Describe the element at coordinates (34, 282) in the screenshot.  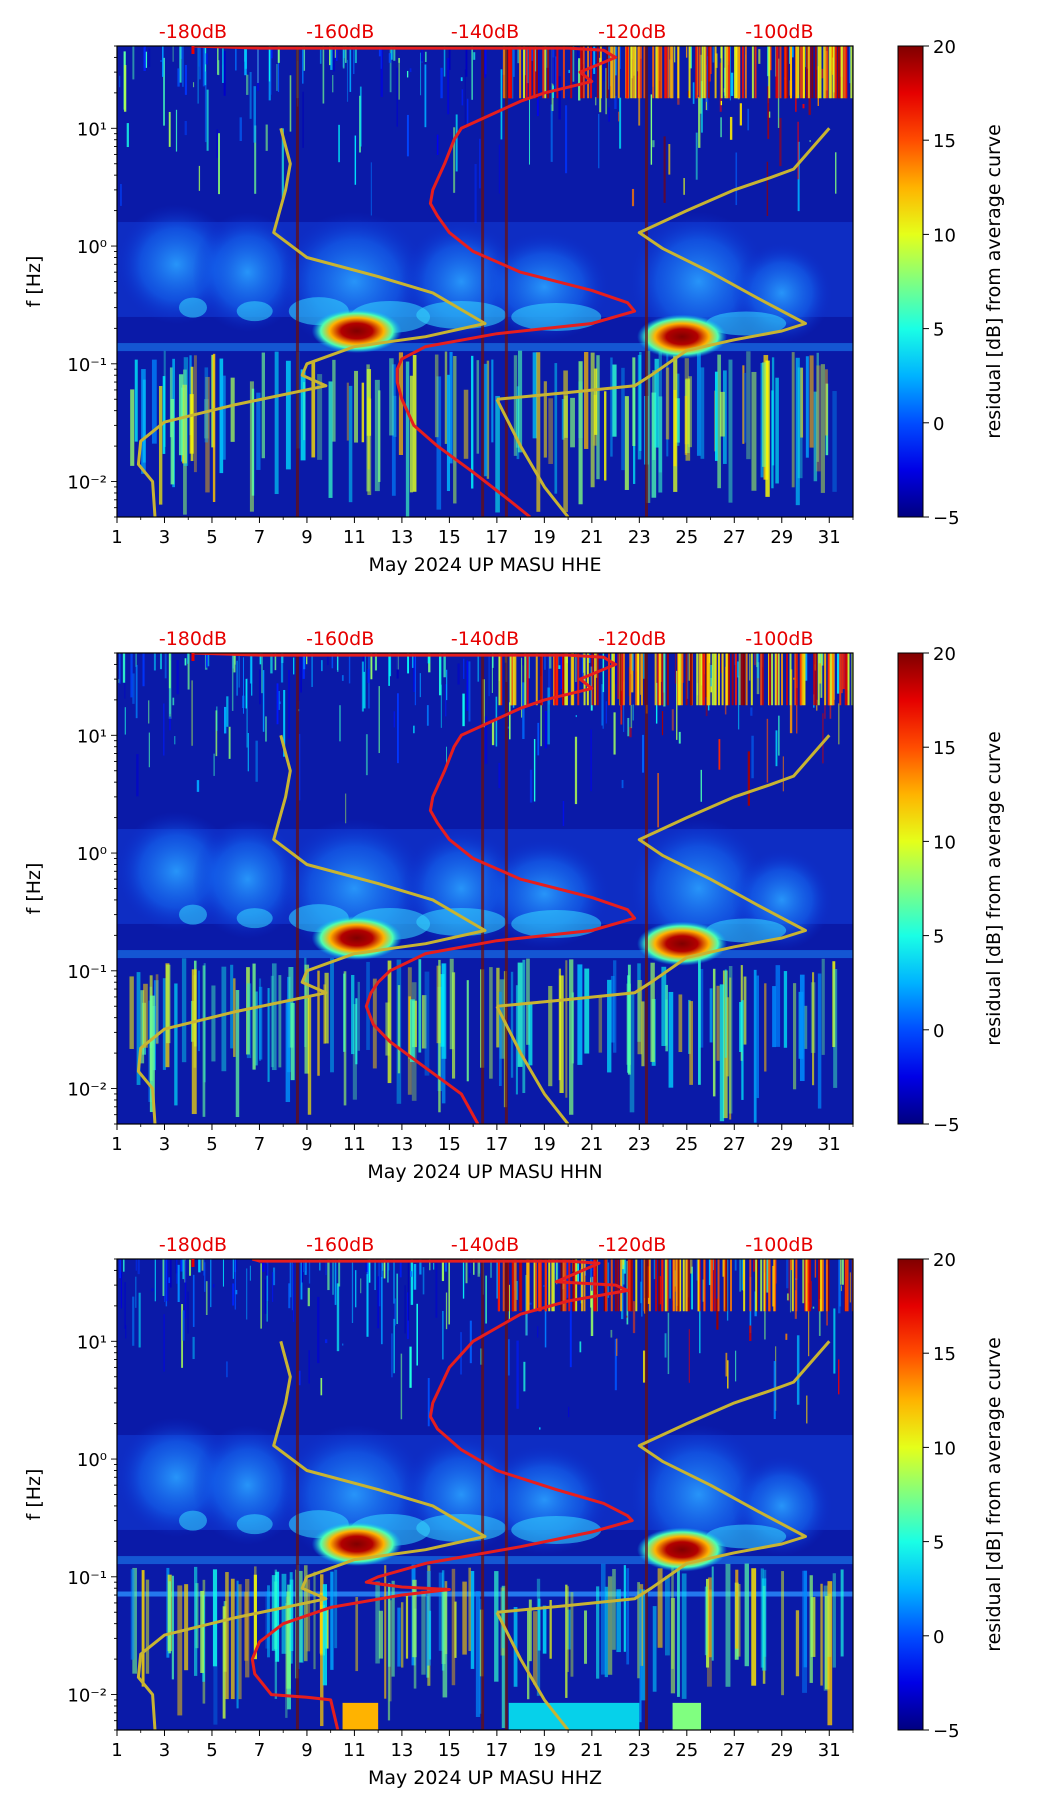
I see `y-axis-label: f [Hz]` at that location.